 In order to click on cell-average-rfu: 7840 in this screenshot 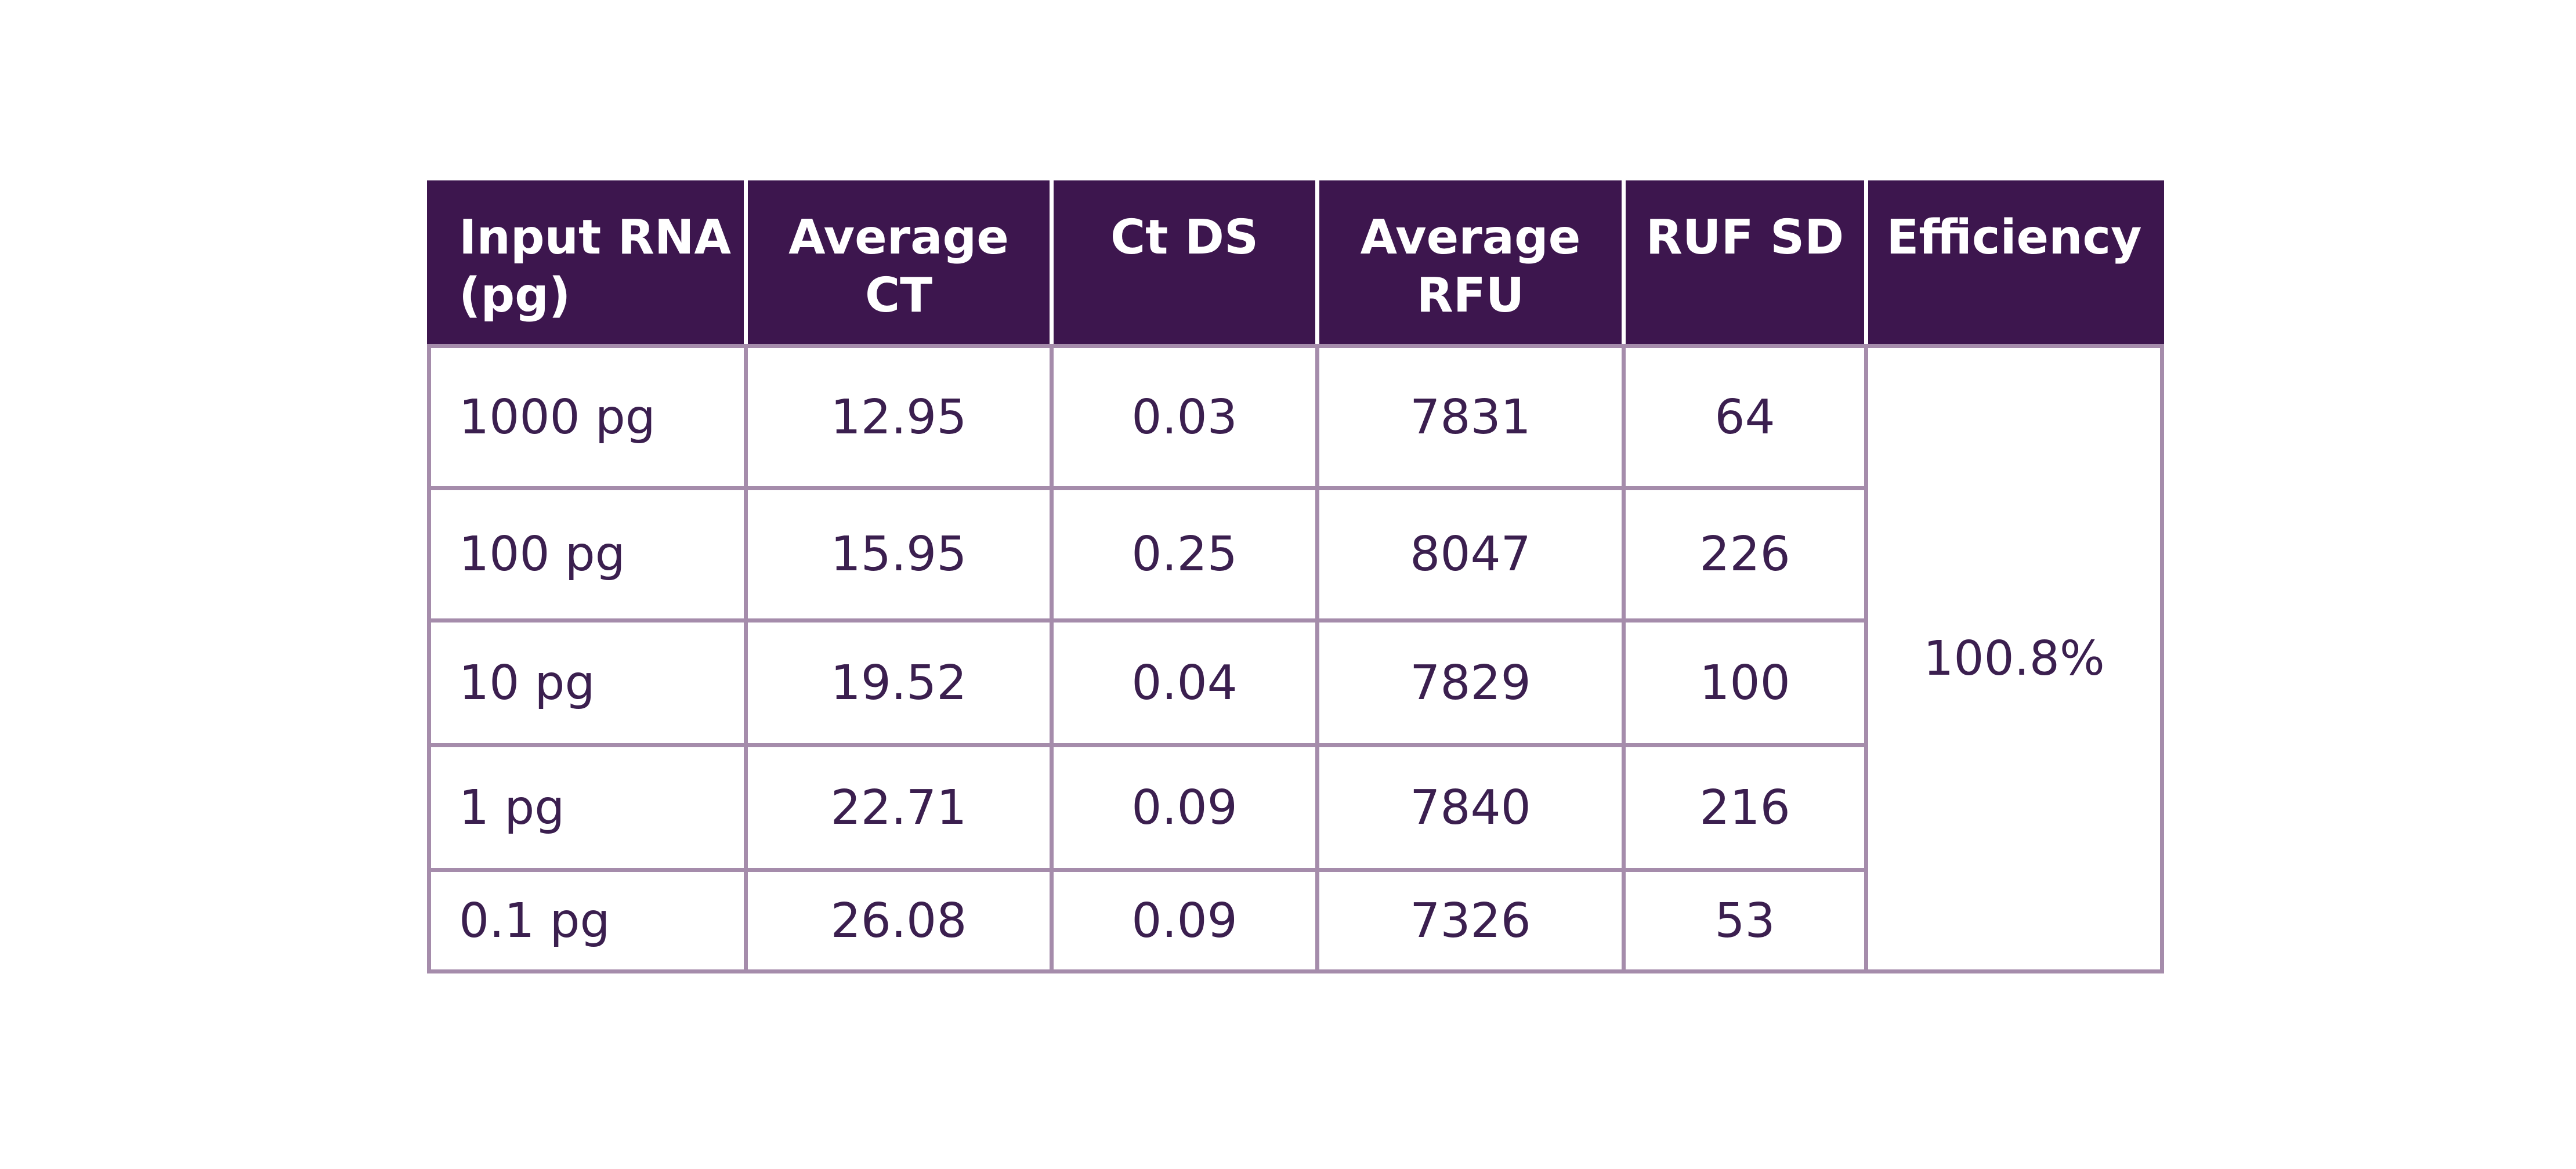, I will do `click(1470, 807)`.